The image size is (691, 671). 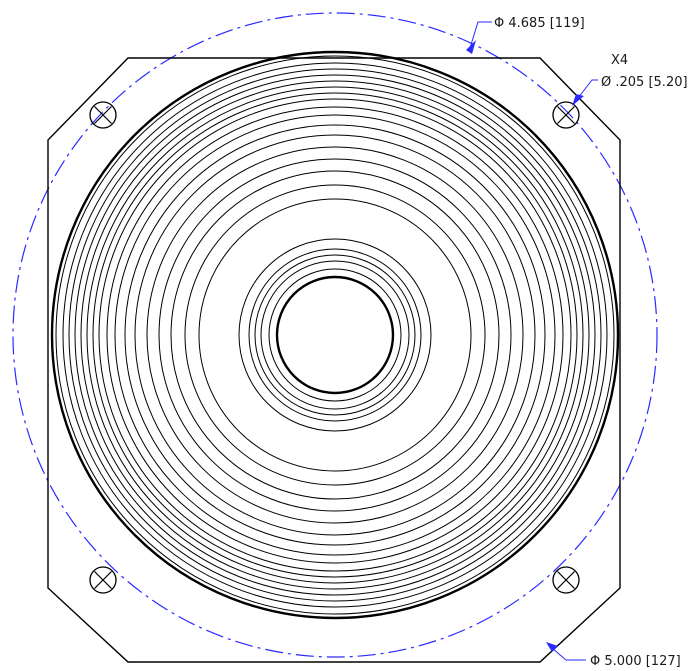 I want to click on outer-diameter-metric: [127], so click(x=663, y=661).